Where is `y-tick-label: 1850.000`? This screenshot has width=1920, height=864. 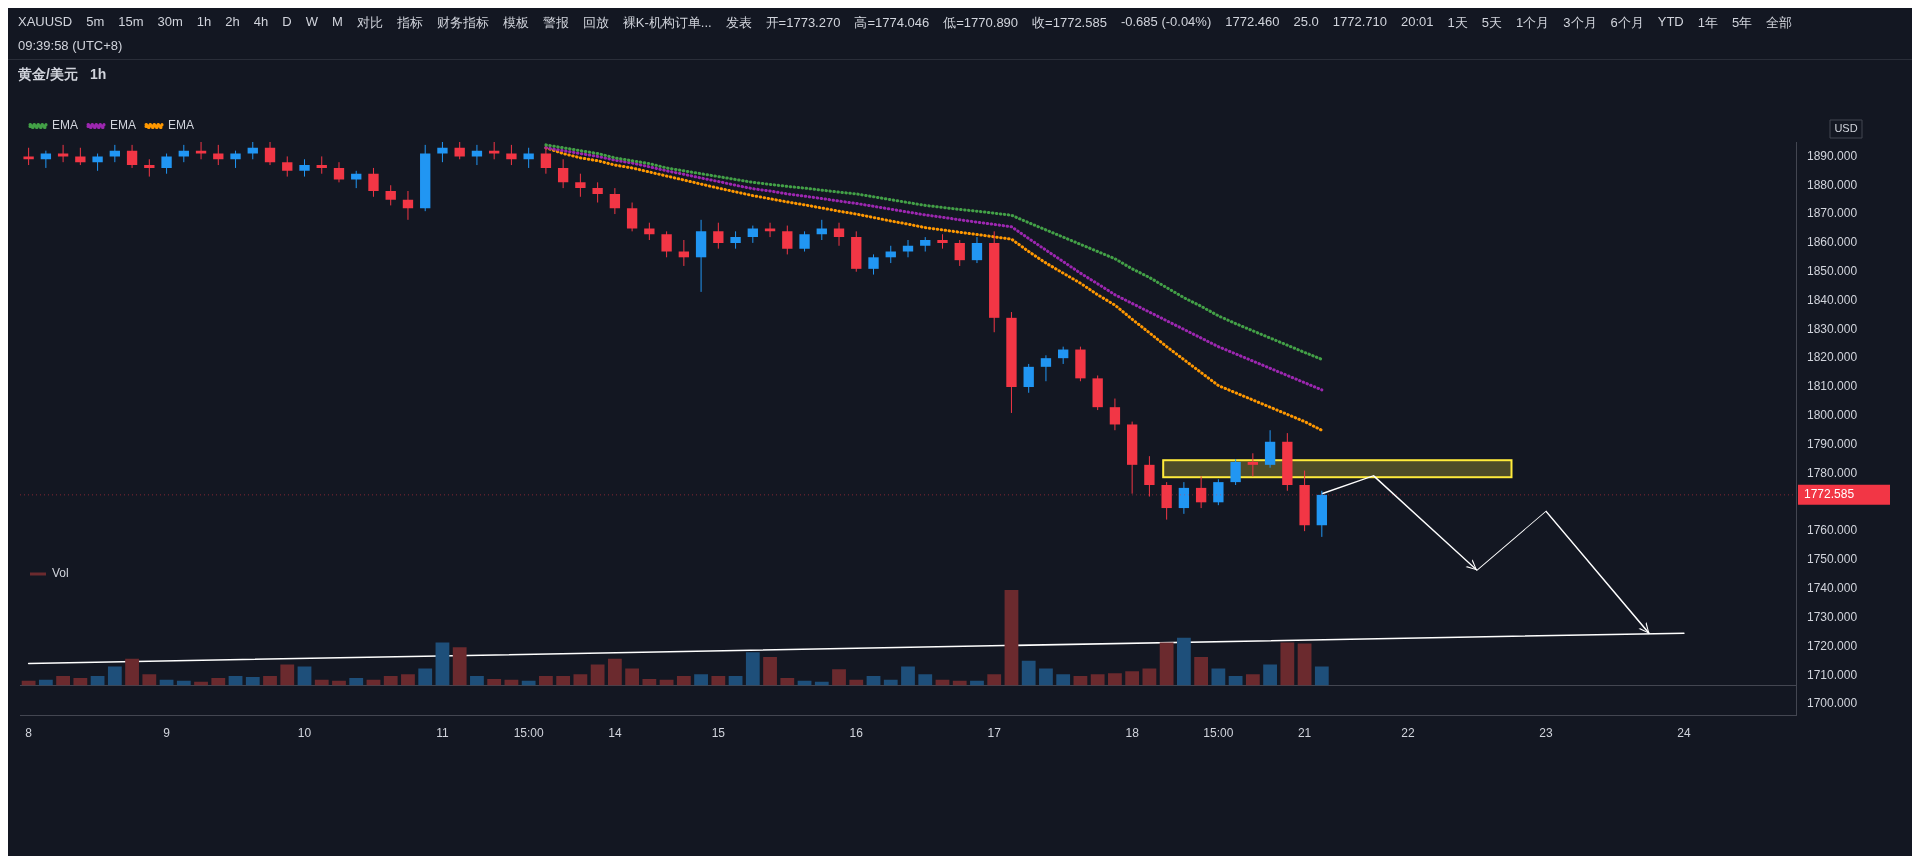 y-tick-label: 1850.000 is located at coordinates (1832, 271).